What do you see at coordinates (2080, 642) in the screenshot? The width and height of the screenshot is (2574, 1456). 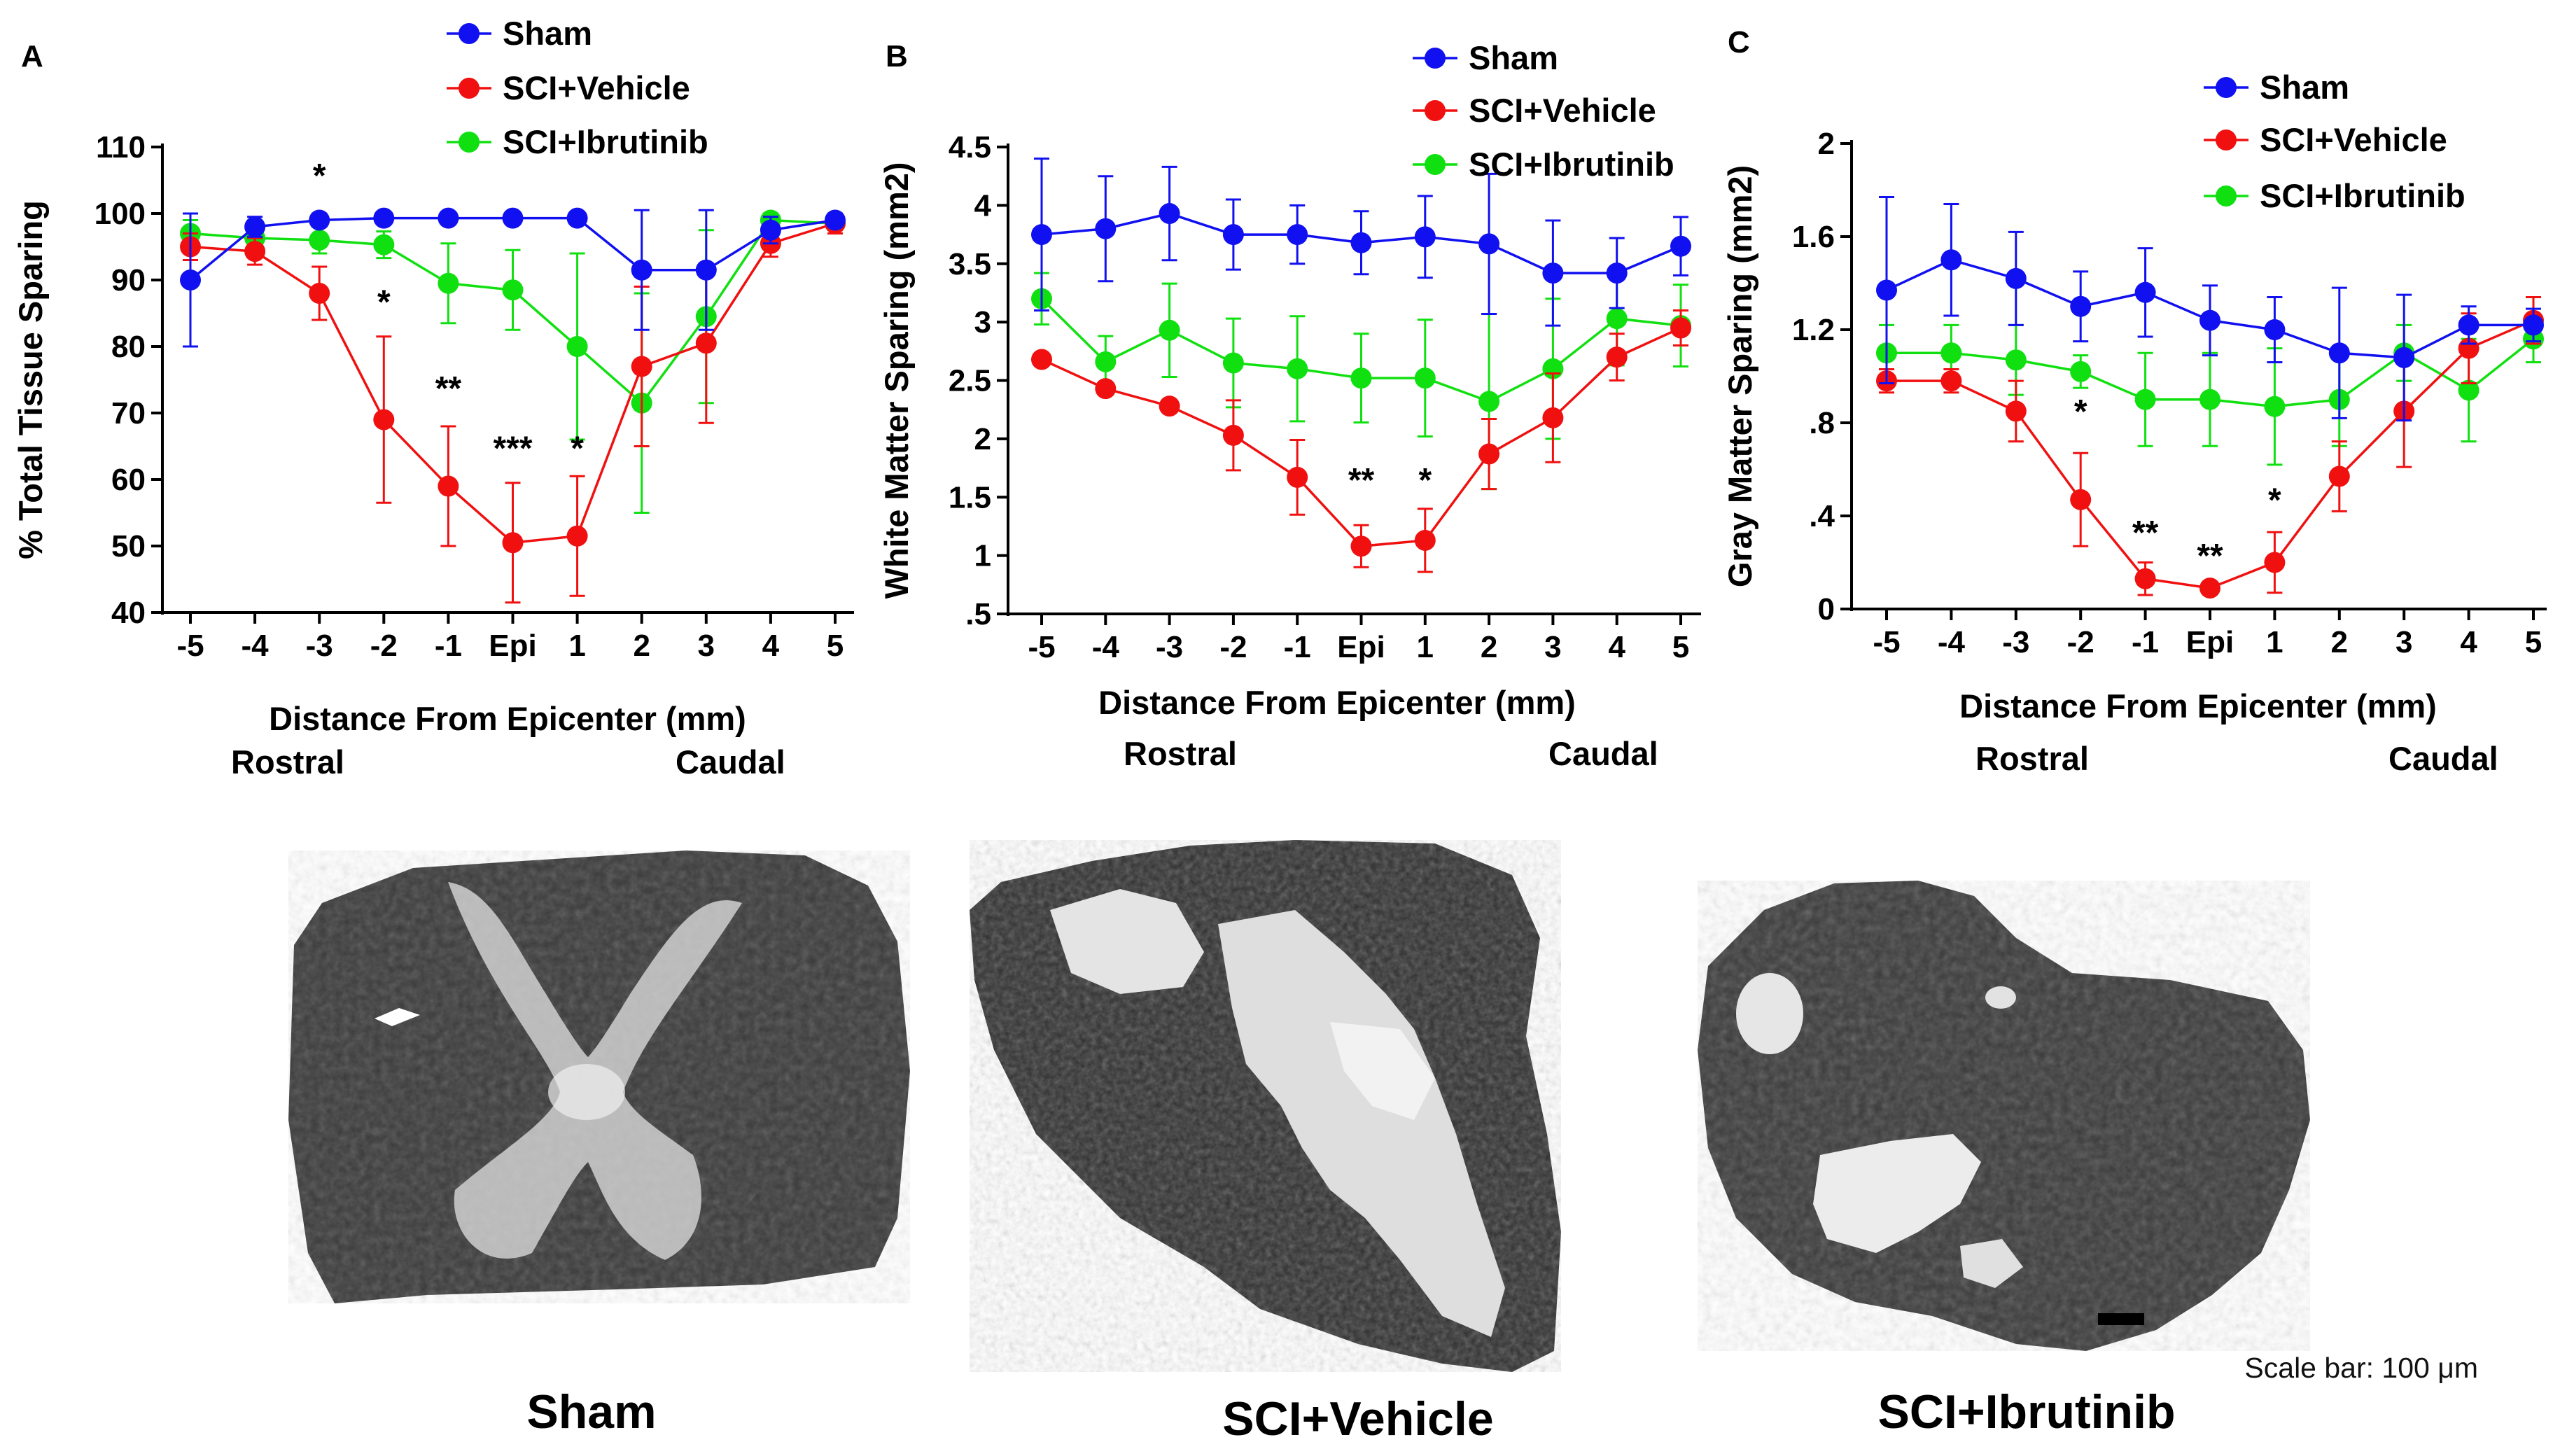 I see `x-tick-label: -2` at bounding box center [2080, 642].